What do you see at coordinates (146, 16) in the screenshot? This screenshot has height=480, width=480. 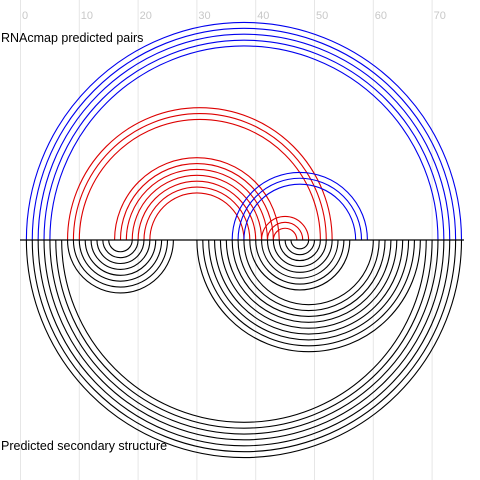 I see `tick-label: 20` at bounding box center [146, 16].